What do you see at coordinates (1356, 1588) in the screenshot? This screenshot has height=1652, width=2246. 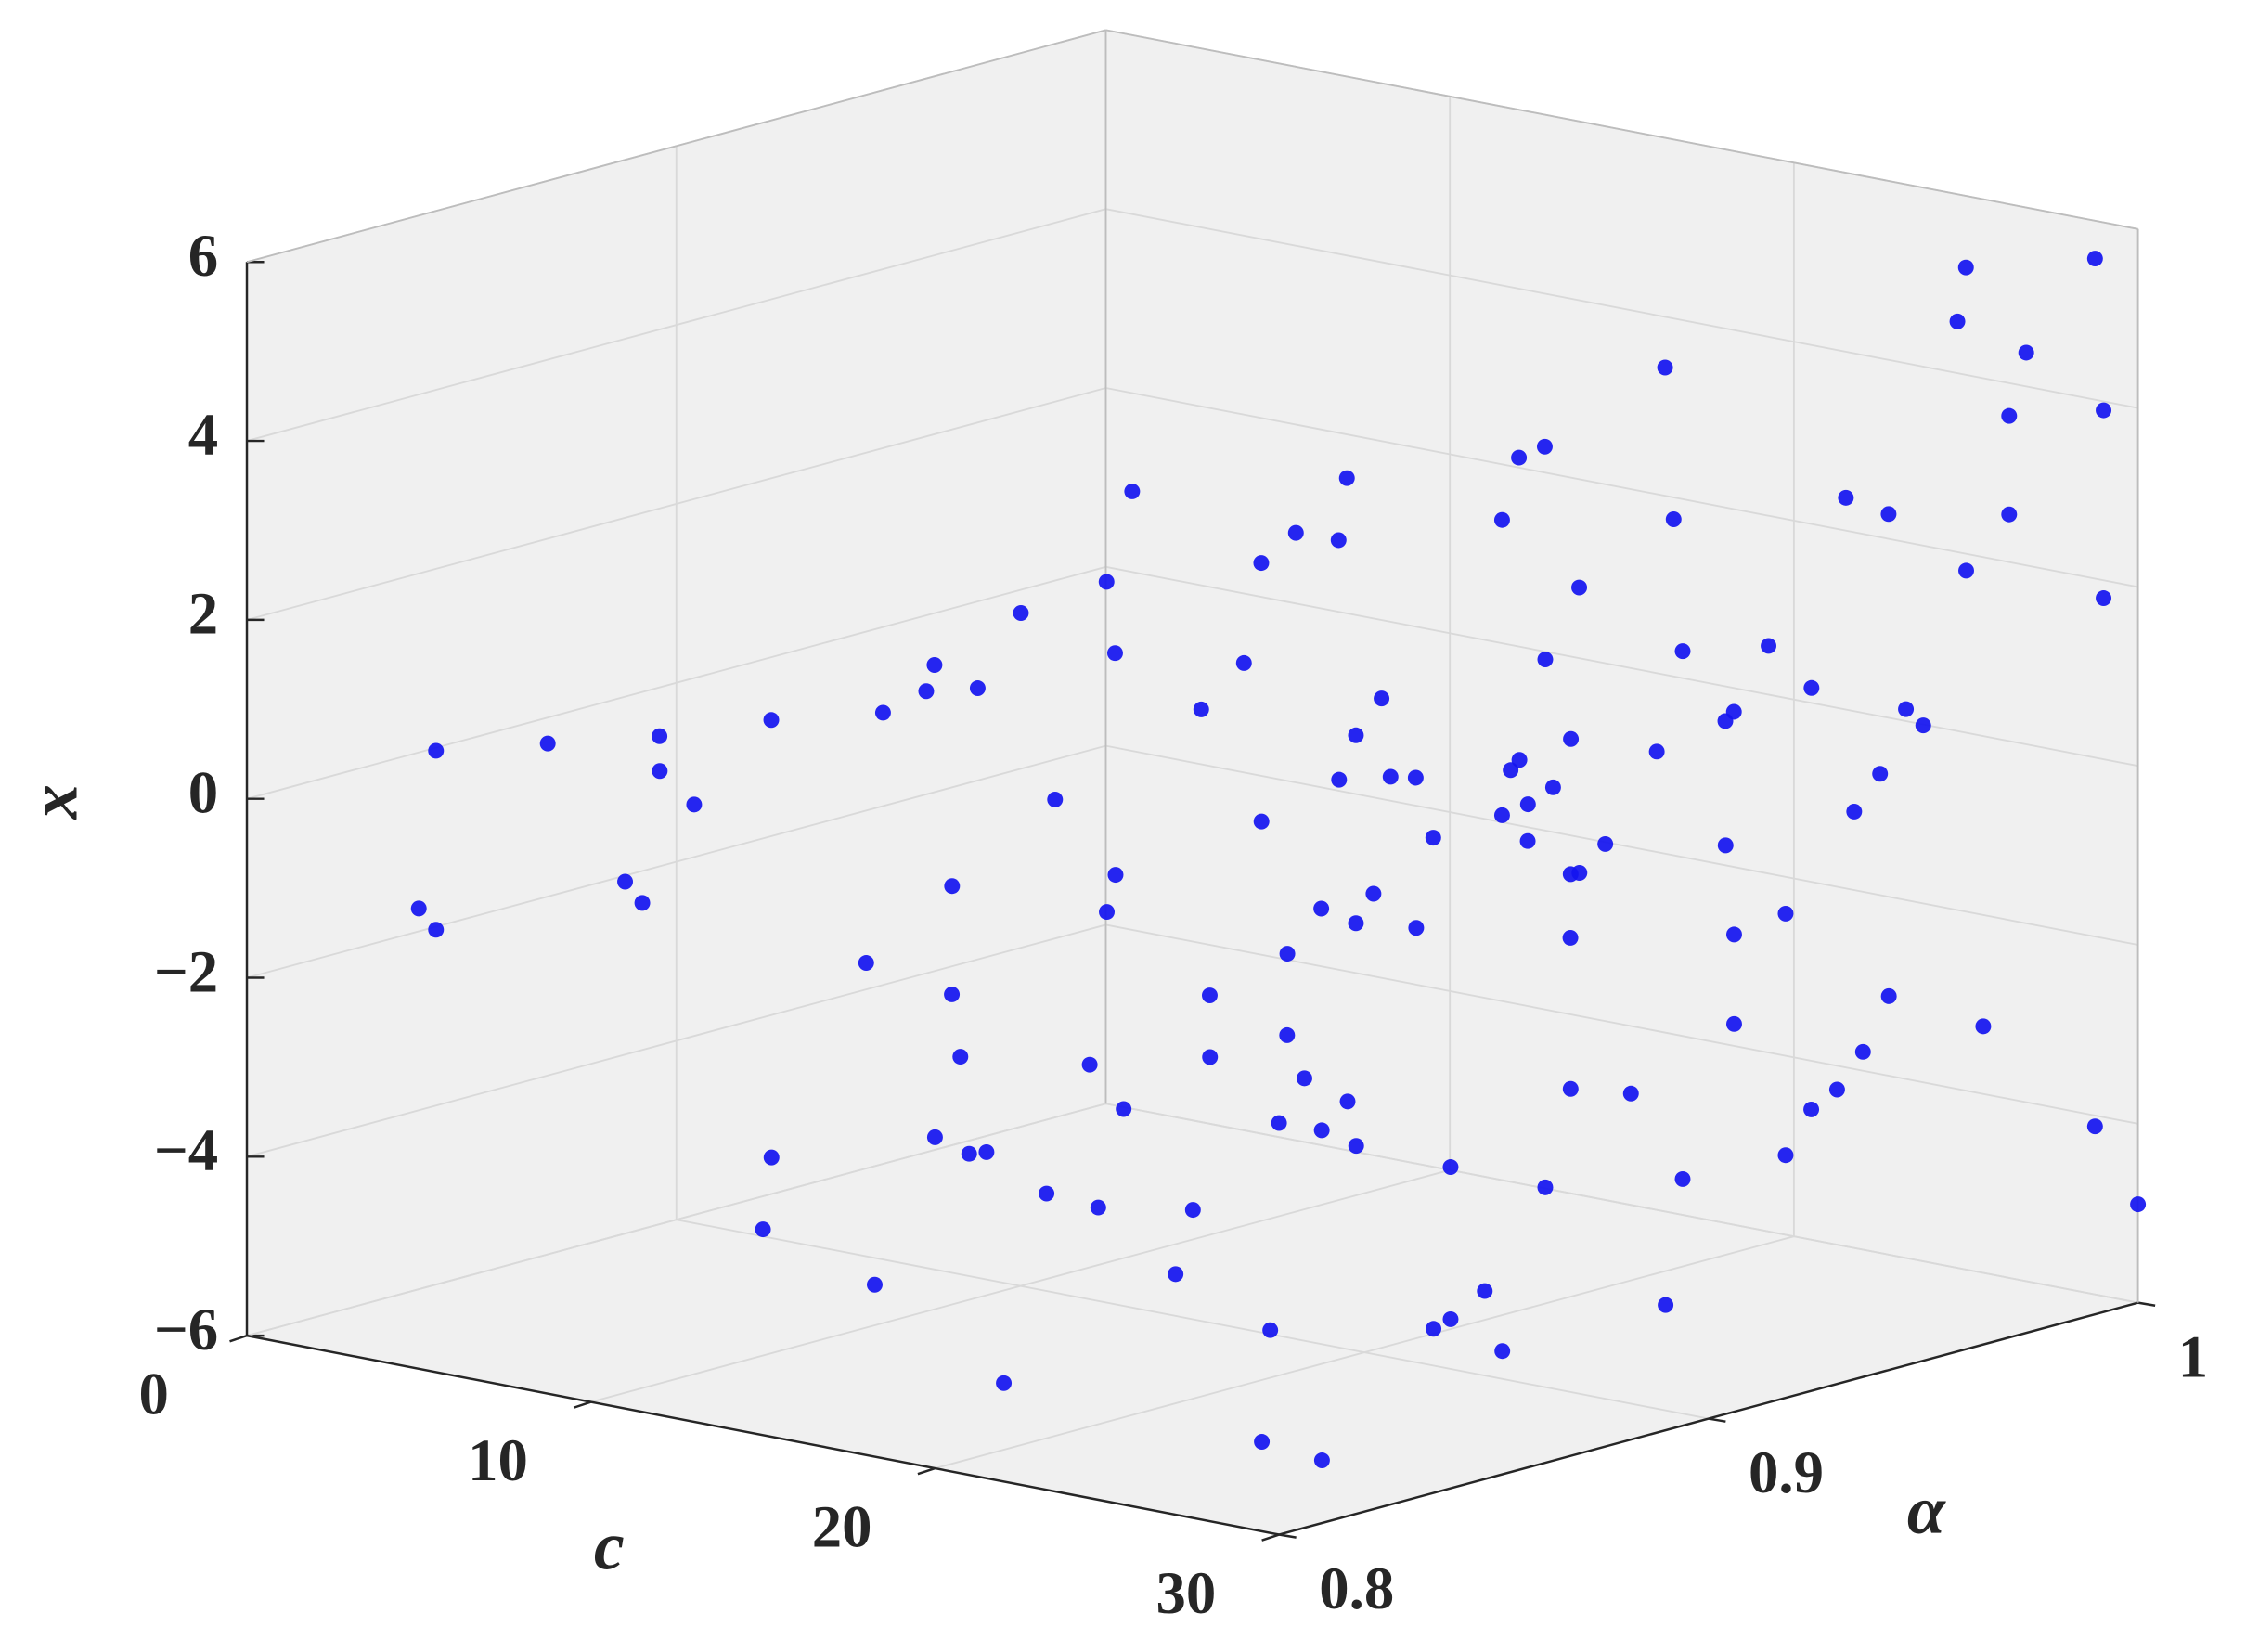 I see `y-tick-label: 0.8` at bounding box center [1356, 1588].